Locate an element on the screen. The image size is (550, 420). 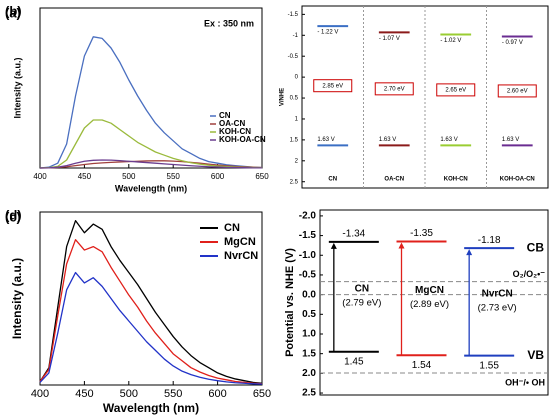
category-label: KOH-OA-CN is located at coordinates (517, 180).